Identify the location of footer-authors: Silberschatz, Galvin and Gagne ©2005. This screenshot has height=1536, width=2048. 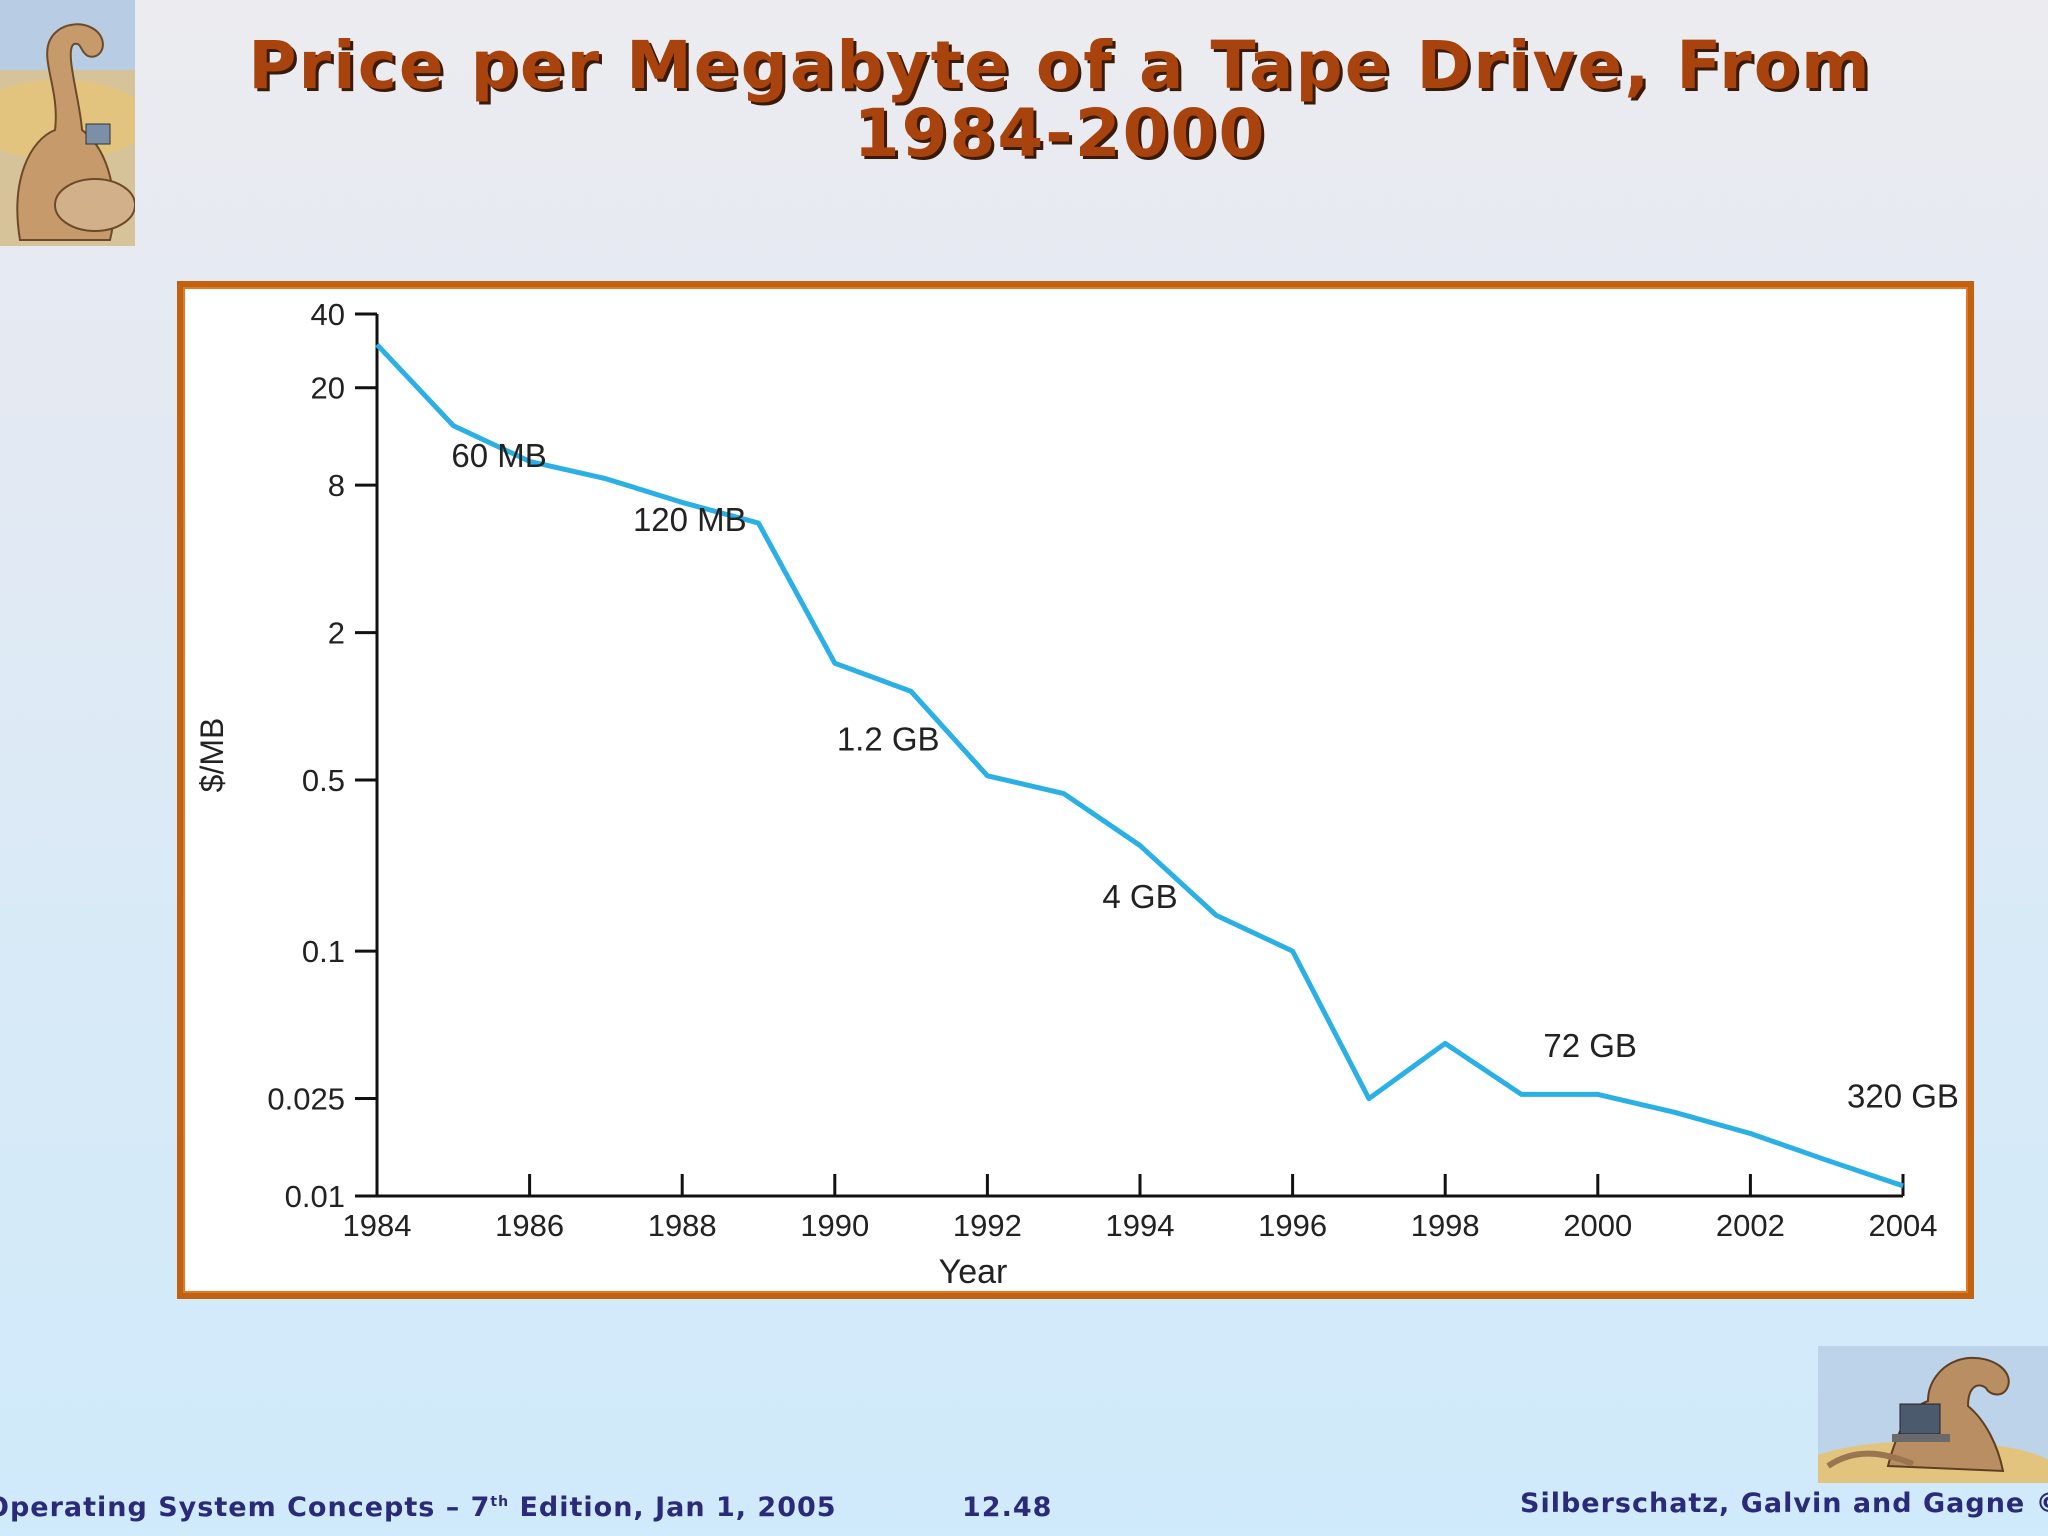
(1784, 1503).